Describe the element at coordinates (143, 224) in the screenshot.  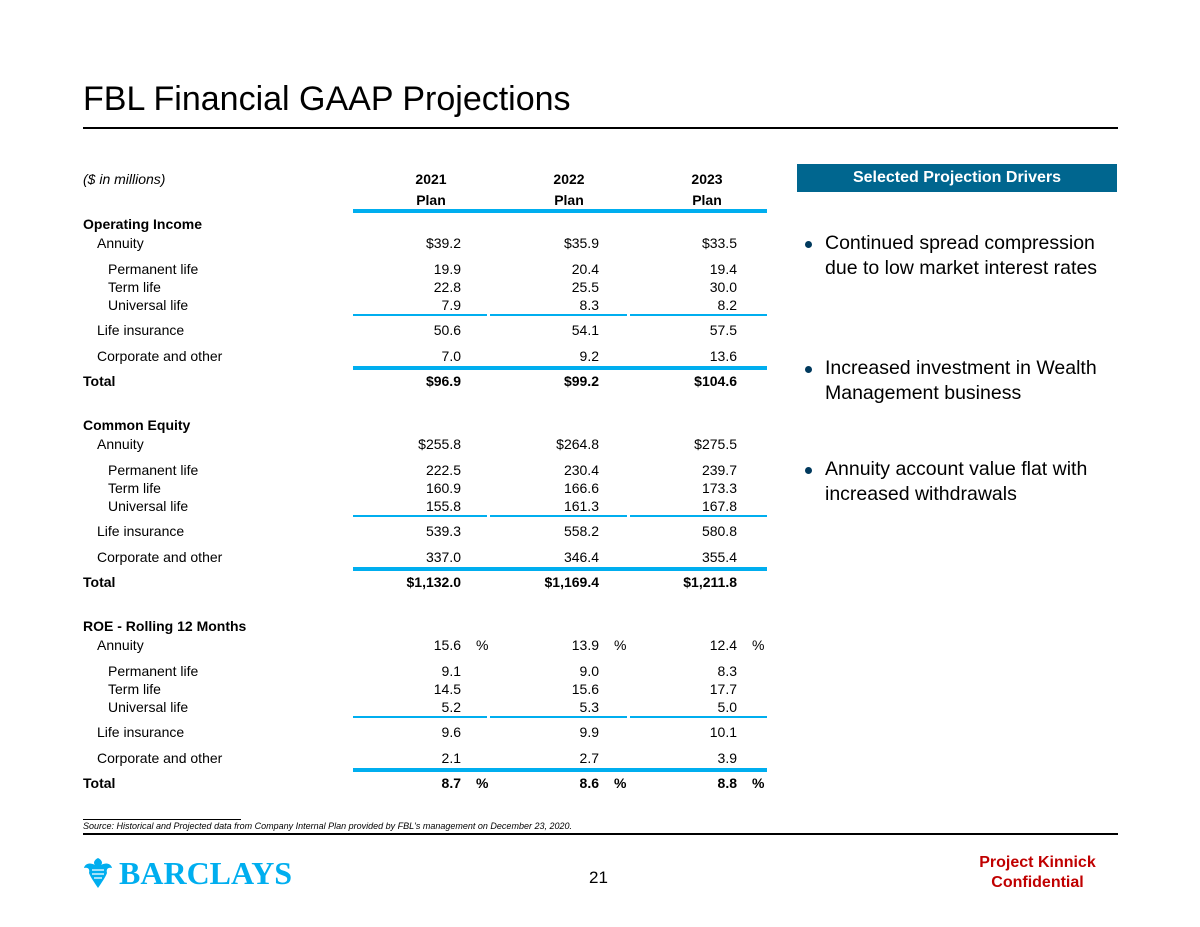
I see `section-heading: Operating Income` at that location.